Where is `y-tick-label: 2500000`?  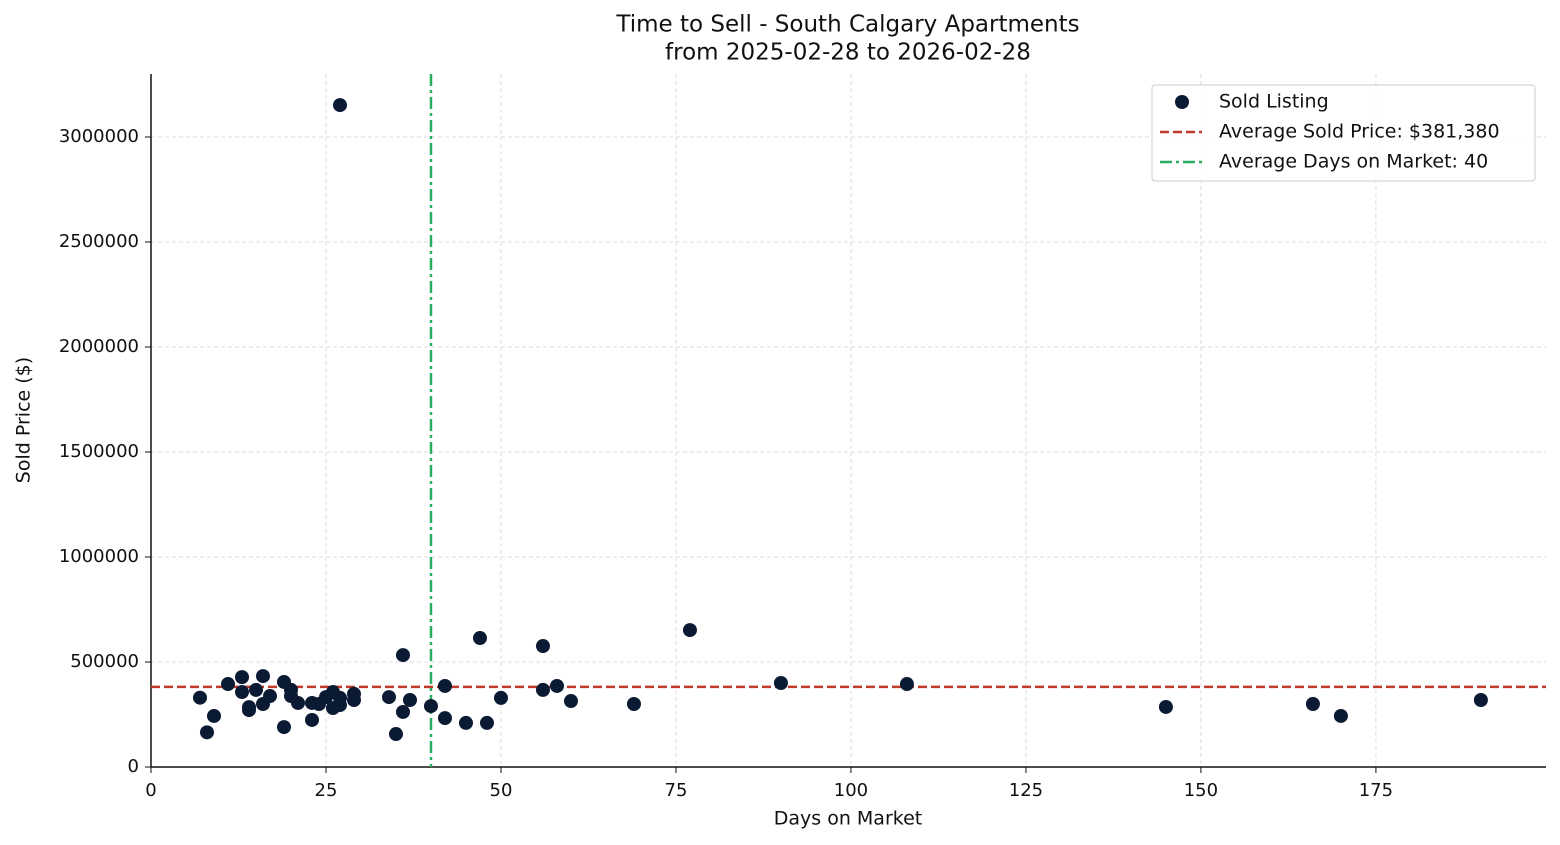
y-tick-label: 2500000 is located at coordinates (99, 241).